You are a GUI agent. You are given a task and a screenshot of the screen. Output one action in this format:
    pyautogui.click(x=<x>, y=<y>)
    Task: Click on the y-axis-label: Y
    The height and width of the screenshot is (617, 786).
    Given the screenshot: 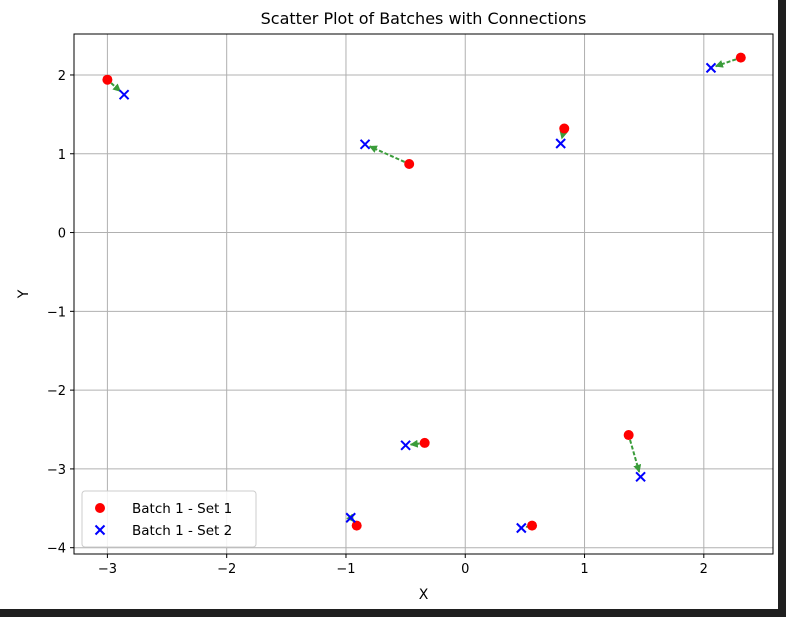 What is the action you would take?
    pyautogui.click(x=24, y=294)
    